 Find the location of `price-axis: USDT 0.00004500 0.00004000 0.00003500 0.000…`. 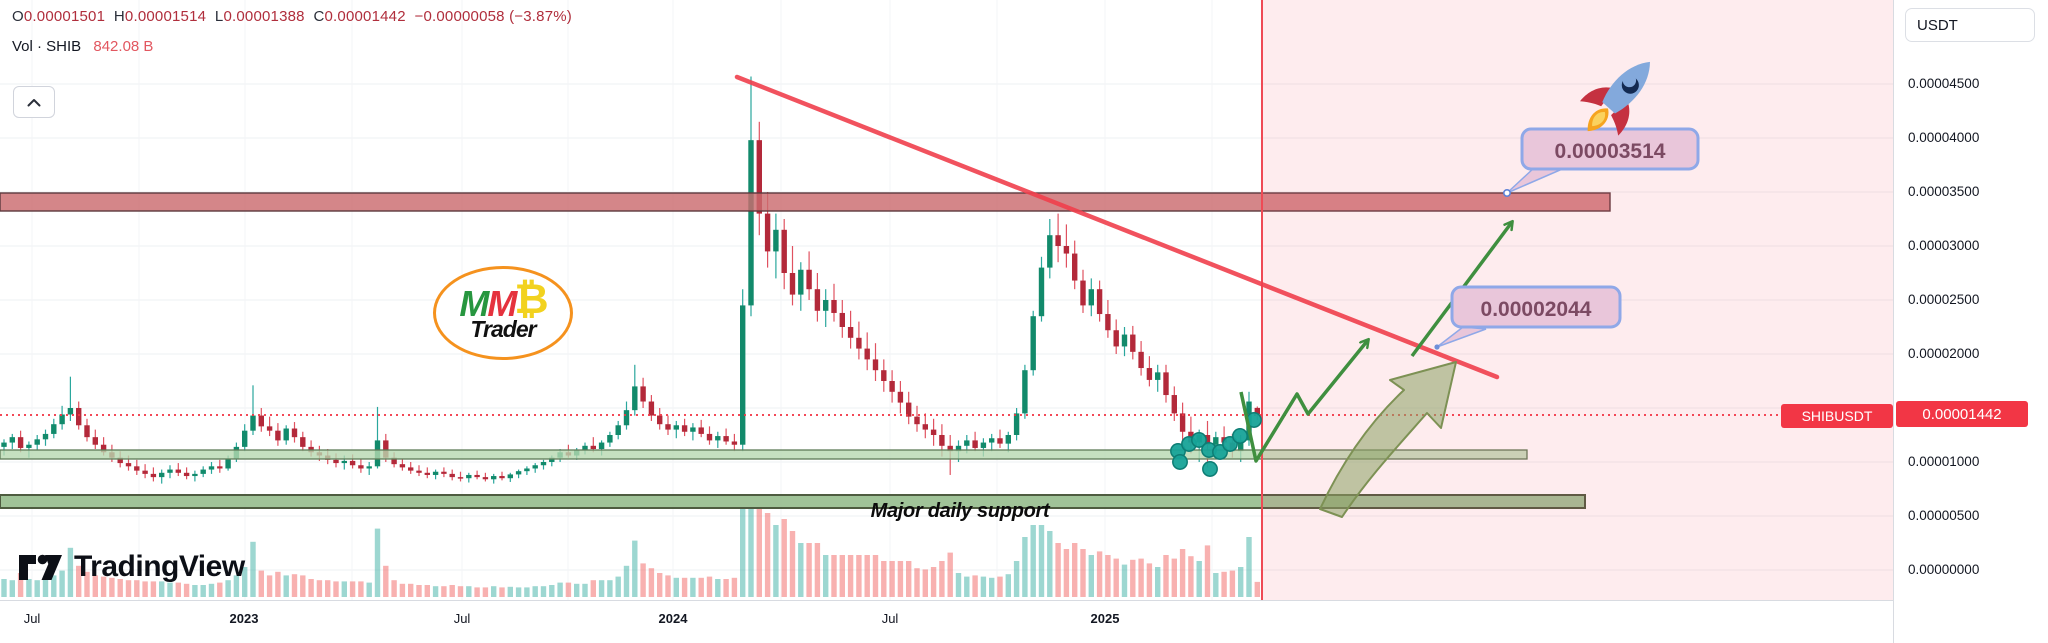

price-axis: USDT 0.00004500 0.00004000 0.00003500 0.000… is located at coordinates (1970, 321).